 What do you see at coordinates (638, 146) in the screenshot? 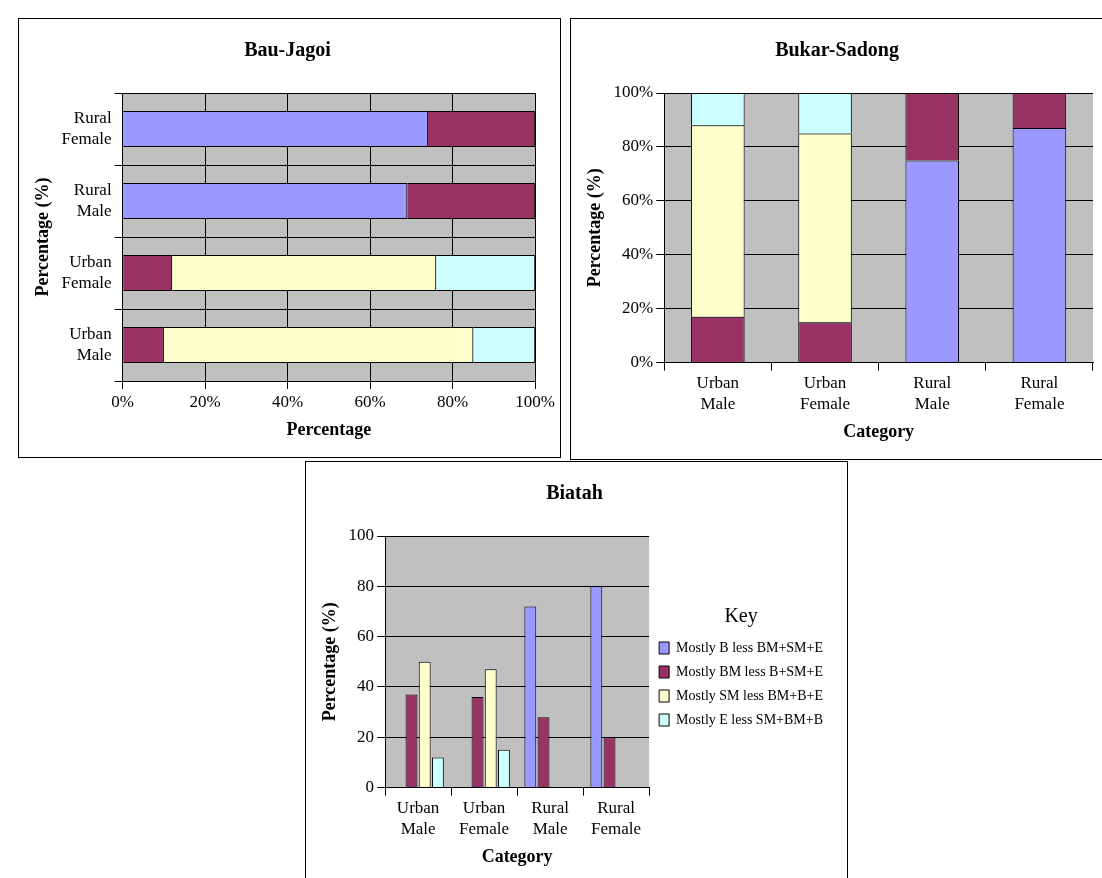
I see `y-tick-label: 80%` at bounding box center [638, 146].